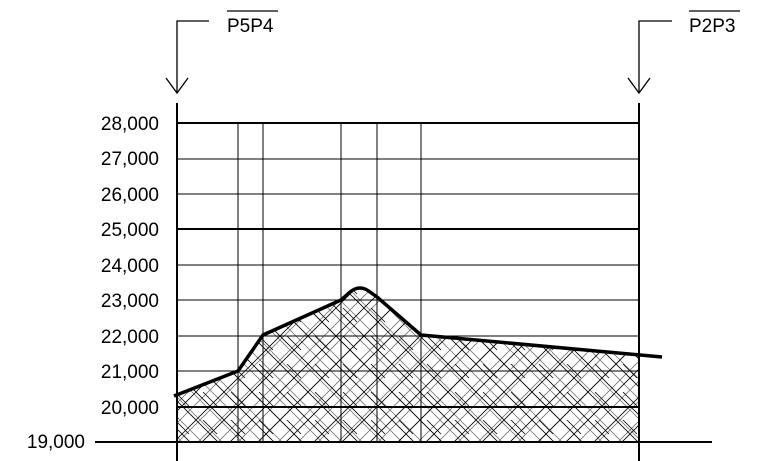  What do you see at coordinates (130, 124) in the screenshot?
I see `elevation-label: 28,000` at bounding box center [130, 124].